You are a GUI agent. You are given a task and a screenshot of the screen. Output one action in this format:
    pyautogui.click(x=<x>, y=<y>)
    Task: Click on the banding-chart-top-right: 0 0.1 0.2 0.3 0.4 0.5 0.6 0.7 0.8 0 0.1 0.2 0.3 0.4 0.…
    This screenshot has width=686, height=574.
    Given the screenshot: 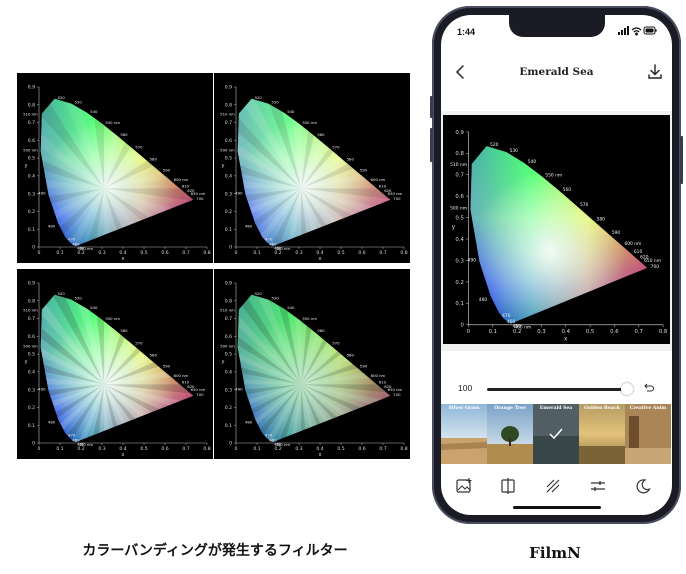 What is the action you would take?
    pyautogui.click(x=312, y=168)
    